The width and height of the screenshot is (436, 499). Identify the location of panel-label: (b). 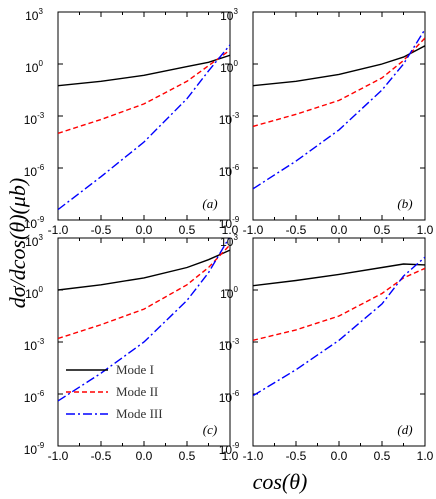
(404, 203).